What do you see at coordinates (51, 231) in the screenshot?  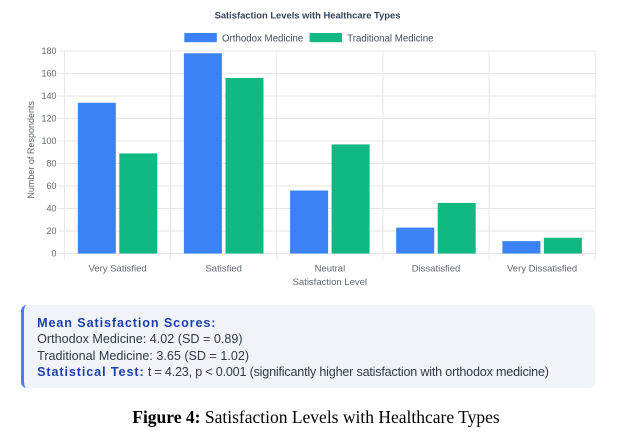 I see `svg-text: 20` at bounding box center [51, 231].